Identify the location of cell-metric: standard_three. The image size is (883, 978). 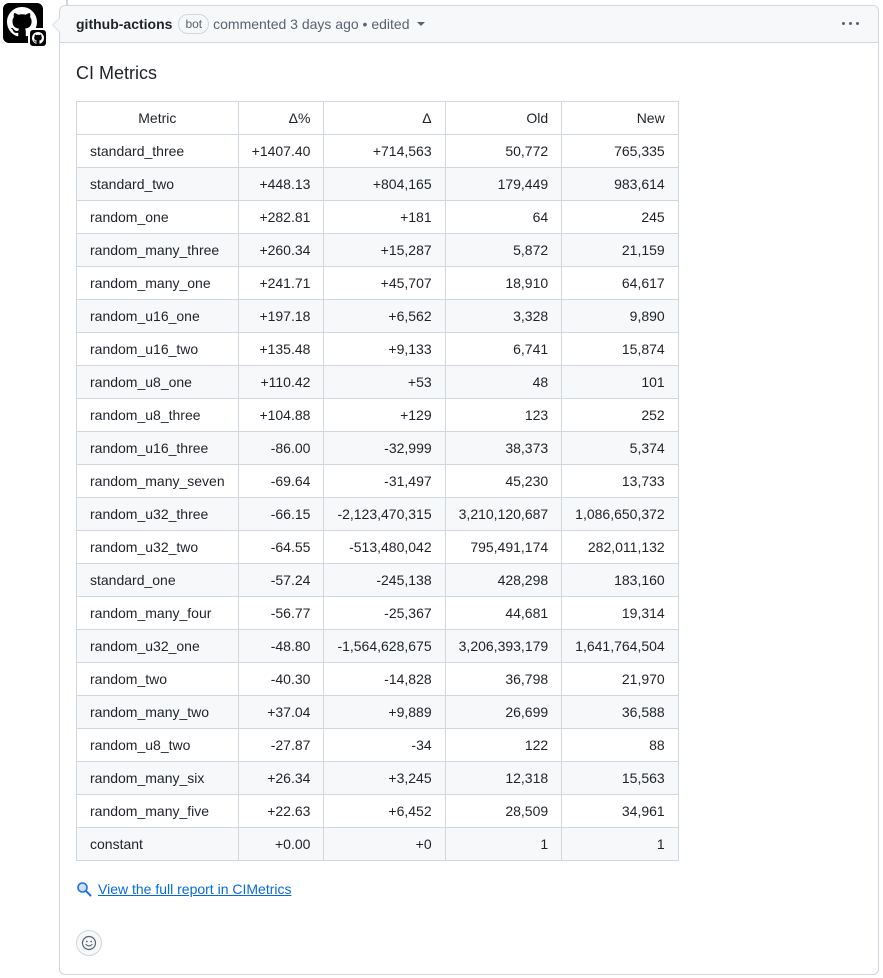
(157, 151).